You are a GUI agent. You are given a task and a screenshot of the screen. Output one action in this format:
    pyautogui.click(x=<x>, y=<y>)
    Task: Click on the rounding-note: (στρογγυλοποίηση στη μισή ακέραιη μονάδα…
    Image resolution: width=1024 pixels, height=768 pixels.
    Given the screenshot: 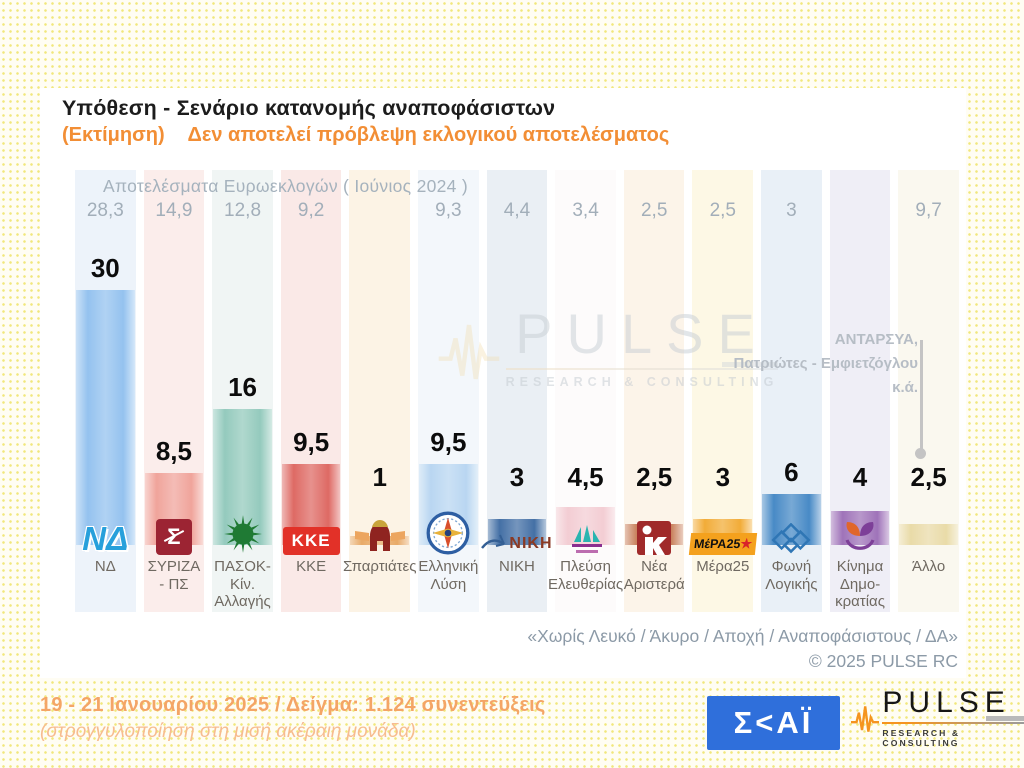 What is the action you would take?
    pyautogui.click(x=228, y=731)
    